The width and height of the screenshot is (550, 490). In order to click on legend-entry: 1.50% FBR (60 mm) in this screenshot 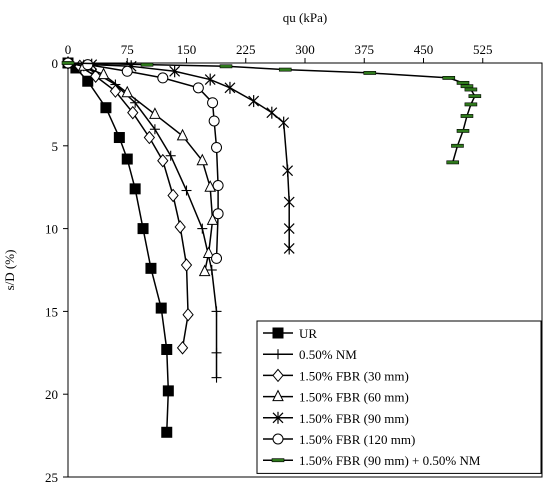, I will do `click(336, 397)`.